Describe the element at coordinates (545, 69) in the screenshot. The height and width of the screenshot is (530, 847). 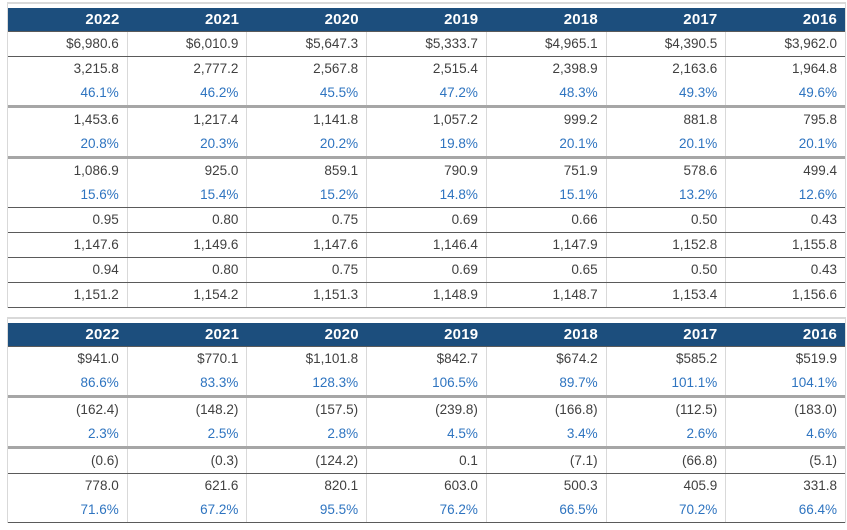
I see `data-cell: 2,398.9` at that location.